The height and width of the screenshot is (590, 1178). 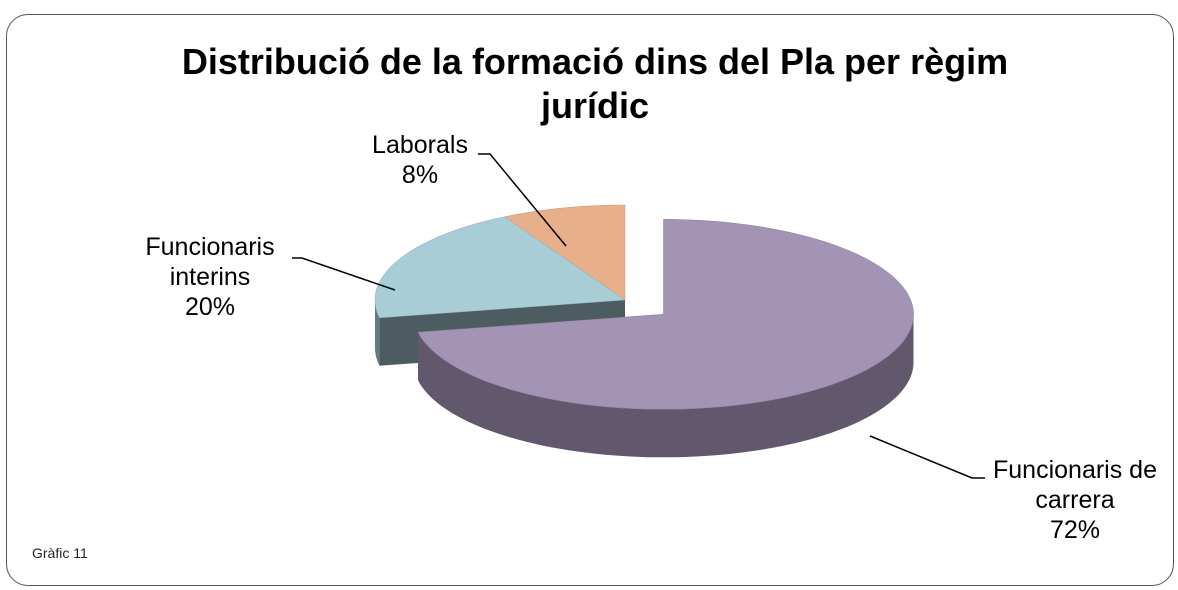 I want to click on label-value: 8%, so click(x=420, y=175).